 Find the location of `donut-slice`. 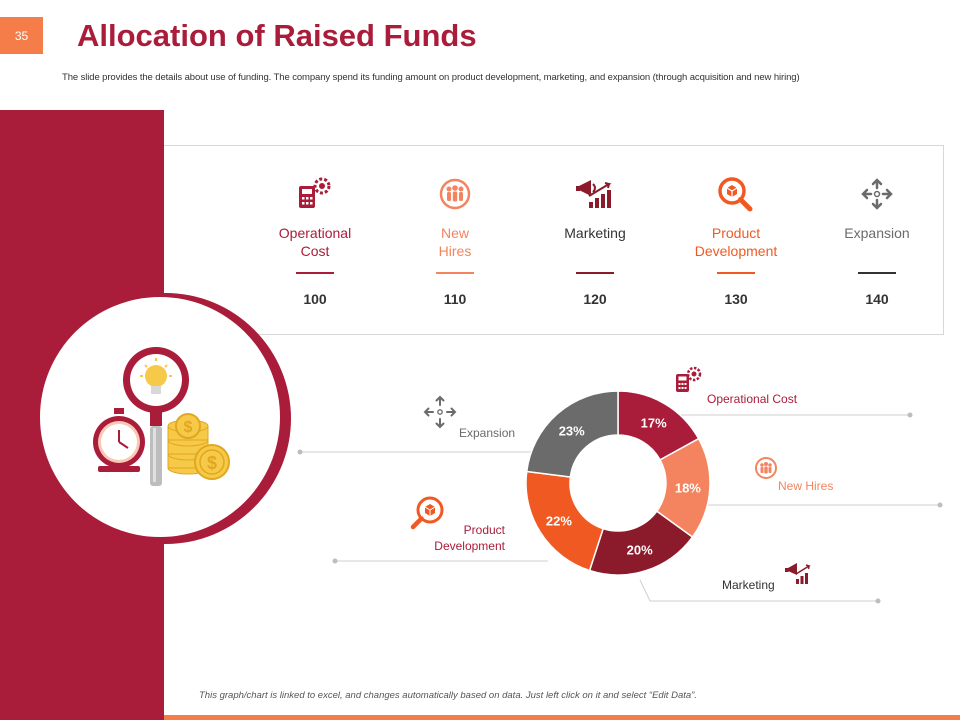

donut-slice is located at coordinates (572, 434).